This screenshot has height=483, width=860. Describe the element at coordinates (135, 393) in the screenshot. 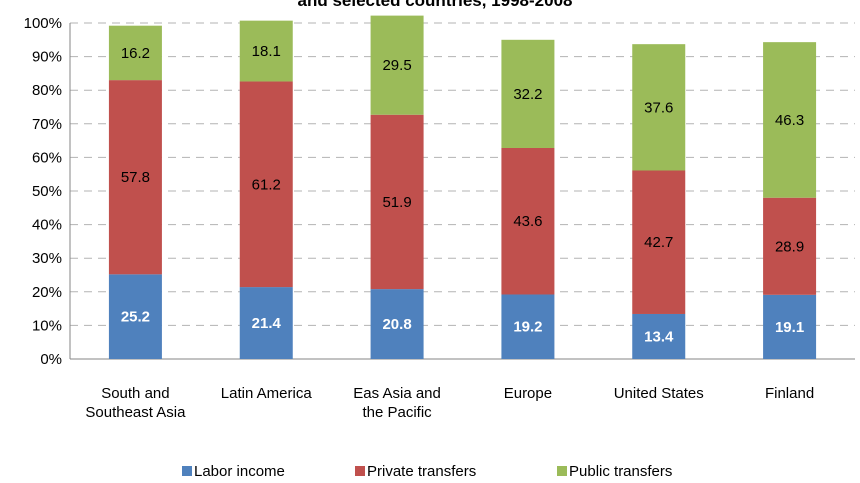

I see `x-category-line: South and` at that location.